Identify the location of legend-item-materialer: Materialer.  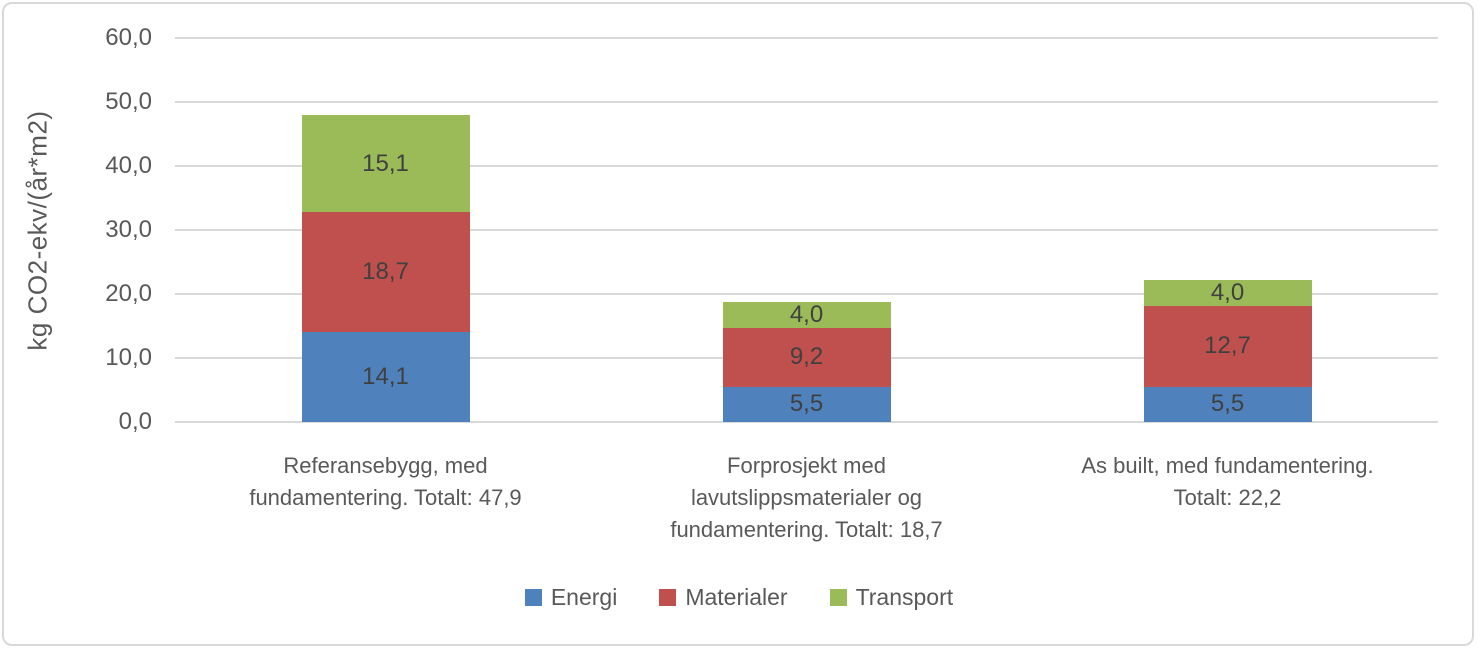
(723, 597).